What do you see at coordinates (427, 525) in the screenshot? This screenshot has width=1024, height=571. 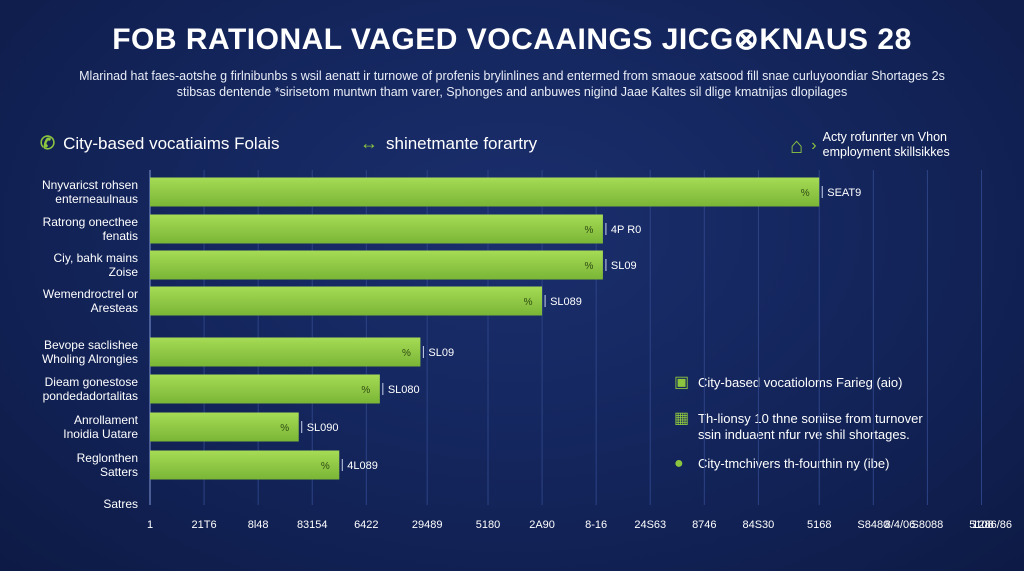 I see `x-tick-label: 29489` at bounding box center [427, 525].